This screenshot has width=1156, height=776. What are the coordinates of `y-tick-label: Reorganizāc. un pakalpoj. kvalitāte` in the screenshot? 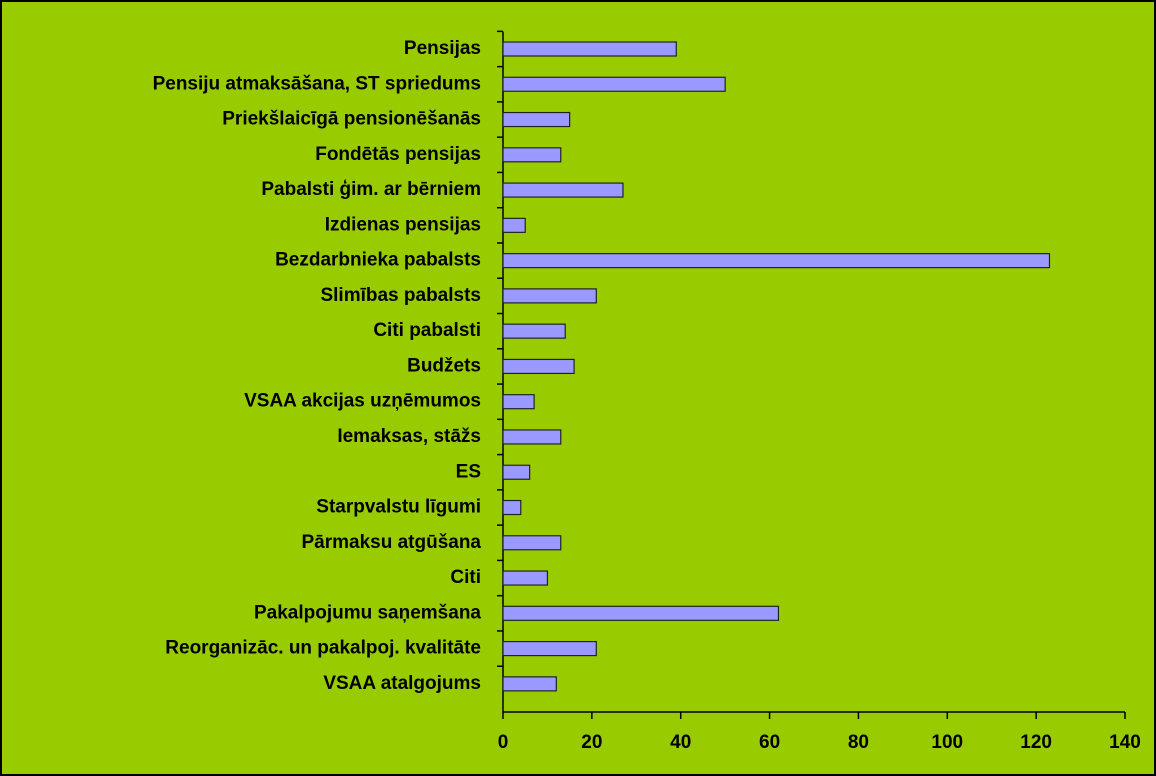 It's located at (323, 648).